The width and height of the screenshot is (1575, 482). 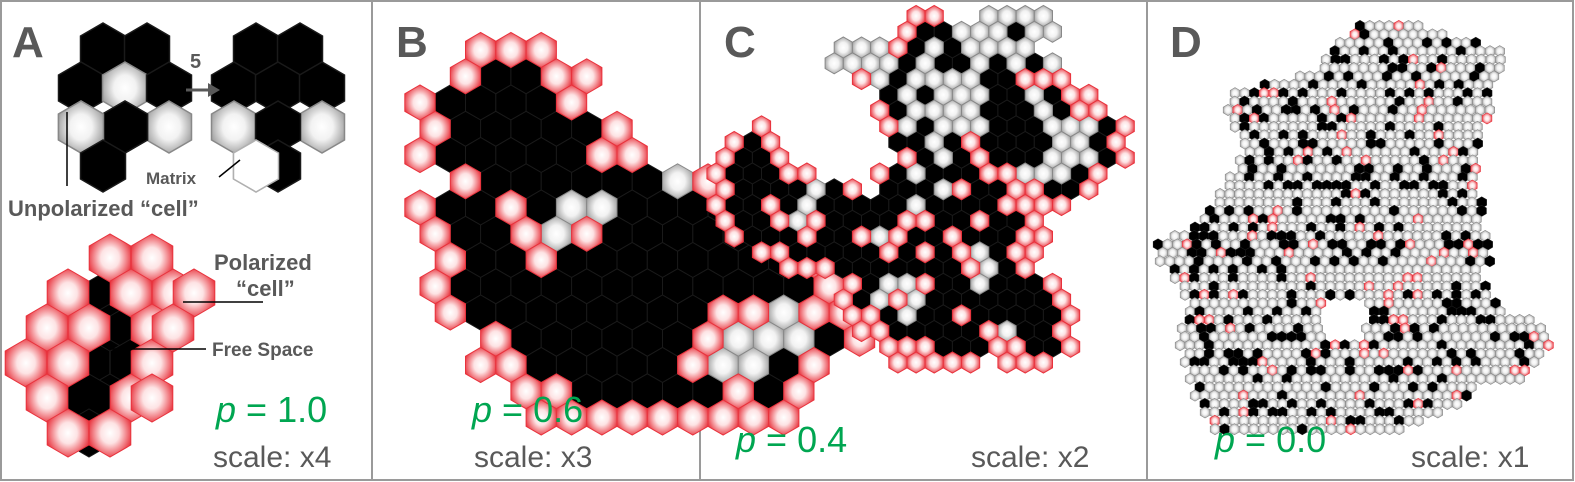 I want to click on polarized-cell-label-line2: “cell”, so click(x=265, y=288).